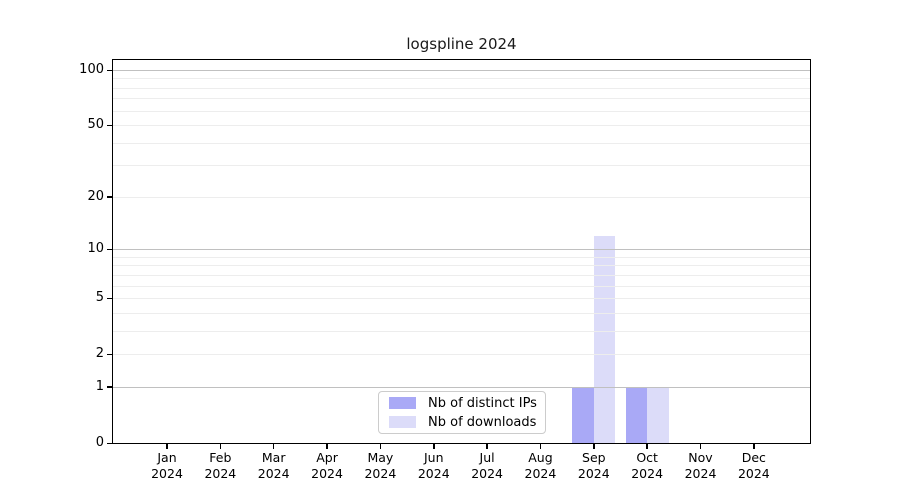 Image resolution: width=900 pixels, height=500 pixels. Describe the element at coordinates (433, 465) in the screenshot. I see `x-axis-label: Jun 2024` at that location.